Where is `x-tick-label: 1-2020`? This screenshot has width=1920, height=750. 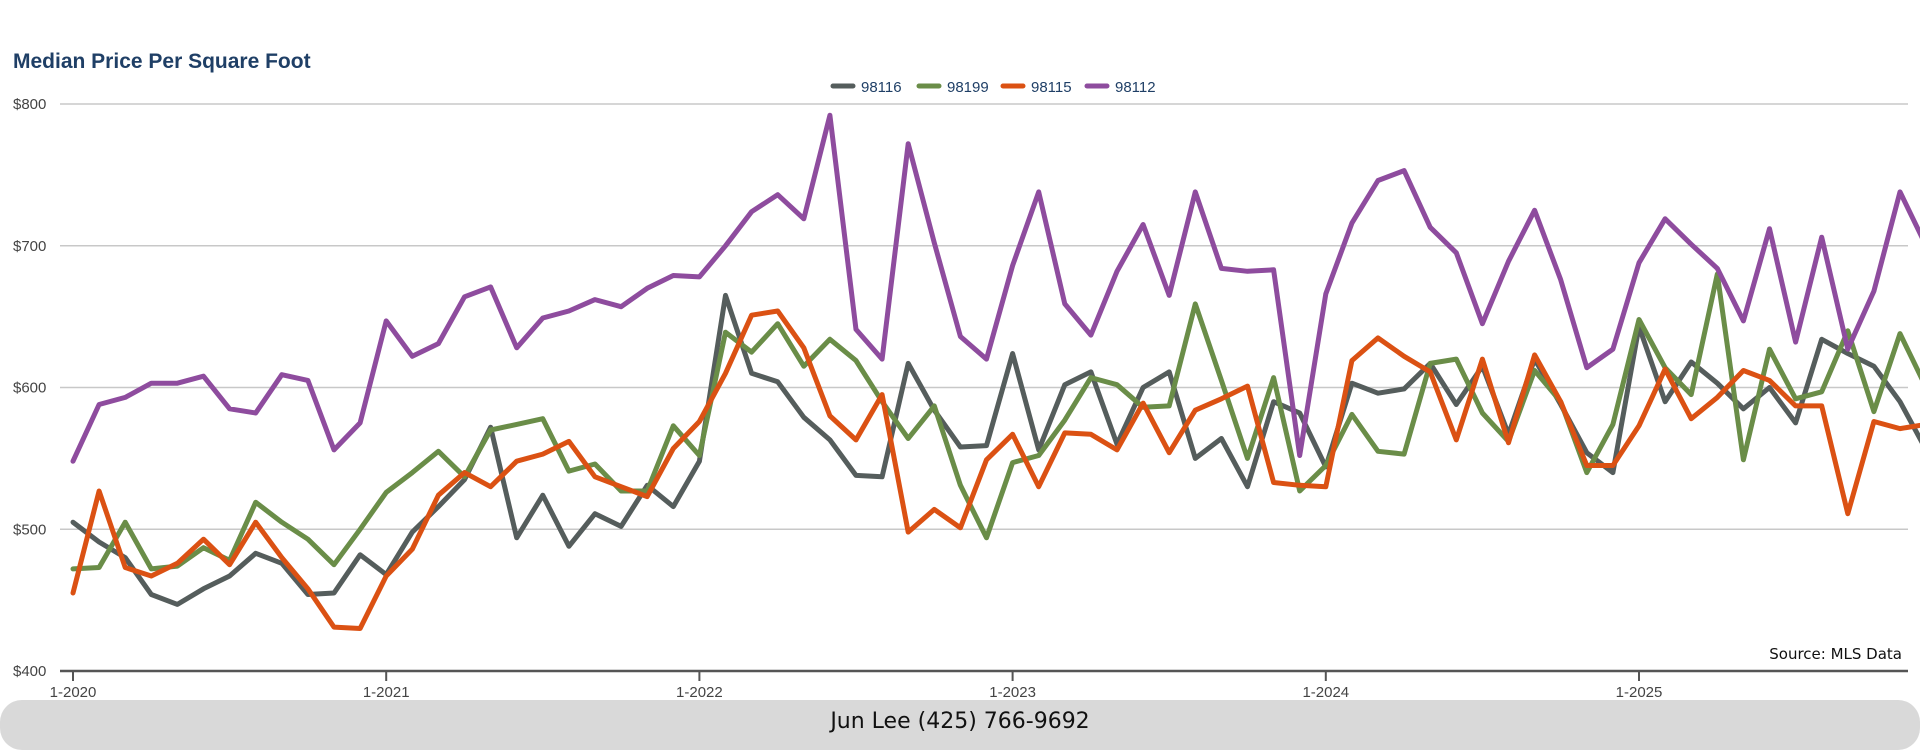 x-tick-label: 1-2020 is located at coordinates (73, 692).